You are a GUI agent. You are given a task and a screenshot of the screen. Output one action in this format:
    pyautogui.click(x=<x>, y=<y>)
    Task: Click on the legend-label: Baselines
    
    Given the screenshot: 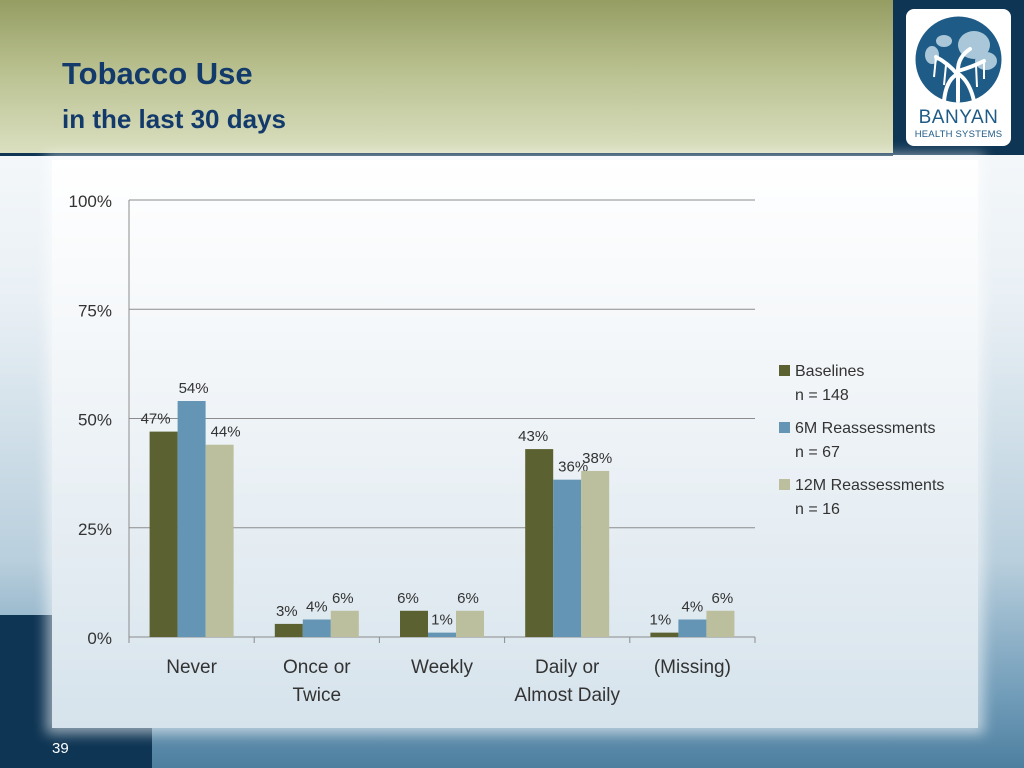 What is the action you would take?
    pyautogui.click(x=829, y=371)
    